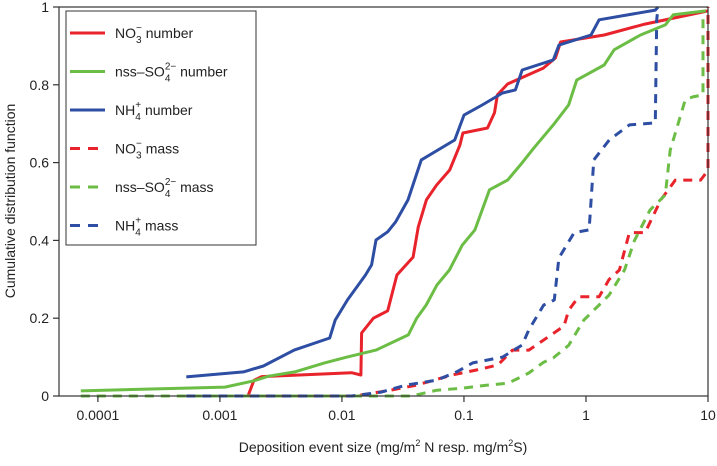 The height and width of the screenshot is (466, 717). I want to click on x-tick-label: 10, so click(708, 415).